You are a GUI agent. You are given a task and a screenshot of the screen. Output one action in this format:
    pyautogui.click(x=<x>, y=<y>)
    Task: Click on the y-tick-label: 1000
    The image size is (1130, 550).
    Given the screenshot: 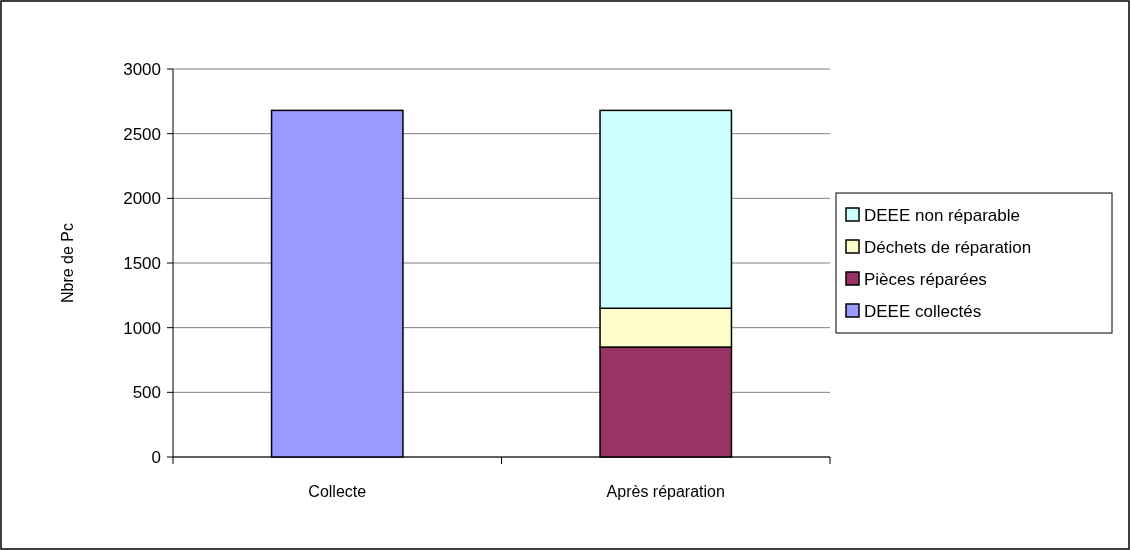 What is the action you would take?
    pyautogui.click(x=142, y=328)
    